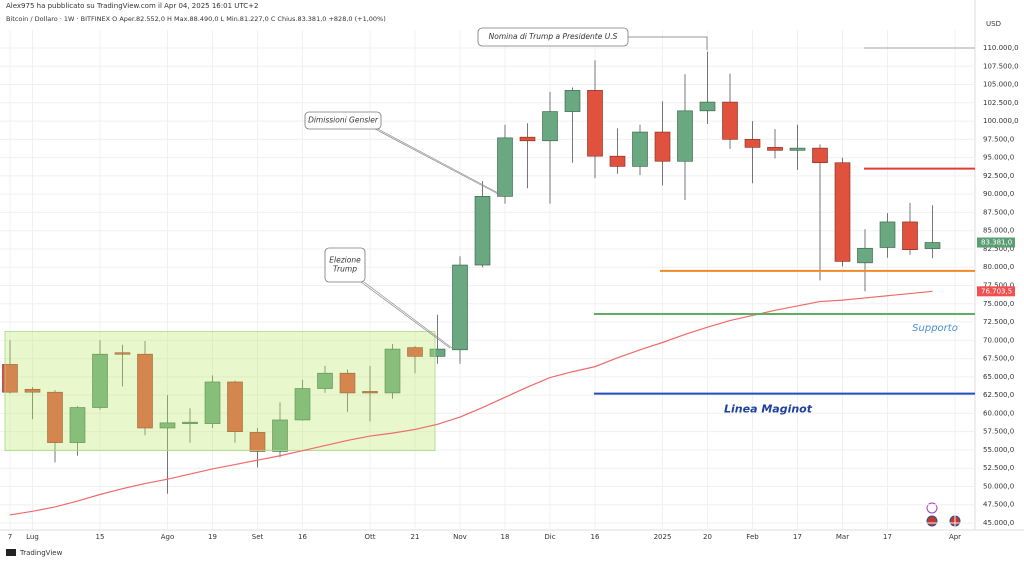  Describe the element at coordinates (998, 377) in the screenshot. I see `y-tick-label: 65.000,0` at that location.